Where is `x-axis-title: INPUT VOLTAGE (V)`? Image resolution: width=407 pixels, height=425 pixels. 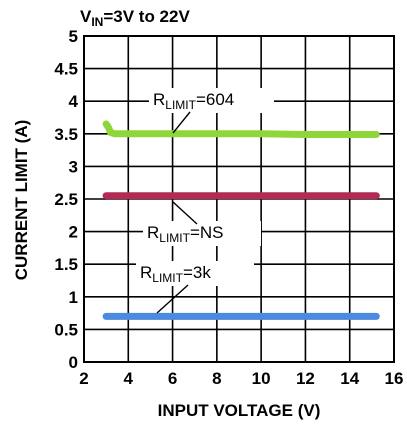
x-axis-title: INPUT VOLTAGE (V) is located at coordinates (239, 410).